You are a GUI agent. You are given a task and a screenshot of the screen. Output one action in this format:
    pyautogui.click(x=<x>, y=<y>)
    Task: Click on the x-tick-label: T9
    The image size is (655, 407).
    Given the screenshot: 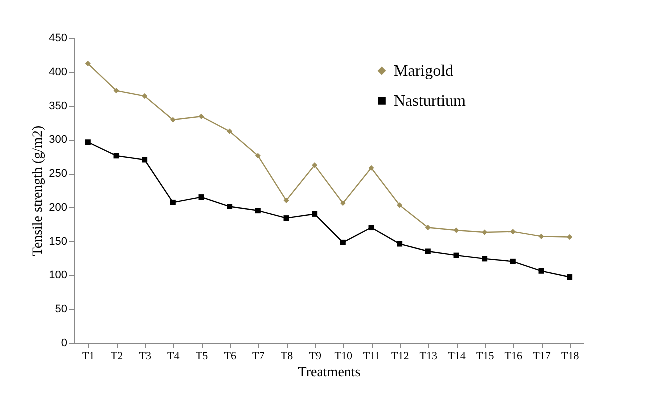 What is the action you would take?
    pyautogui.click(x=315, y=356)
    